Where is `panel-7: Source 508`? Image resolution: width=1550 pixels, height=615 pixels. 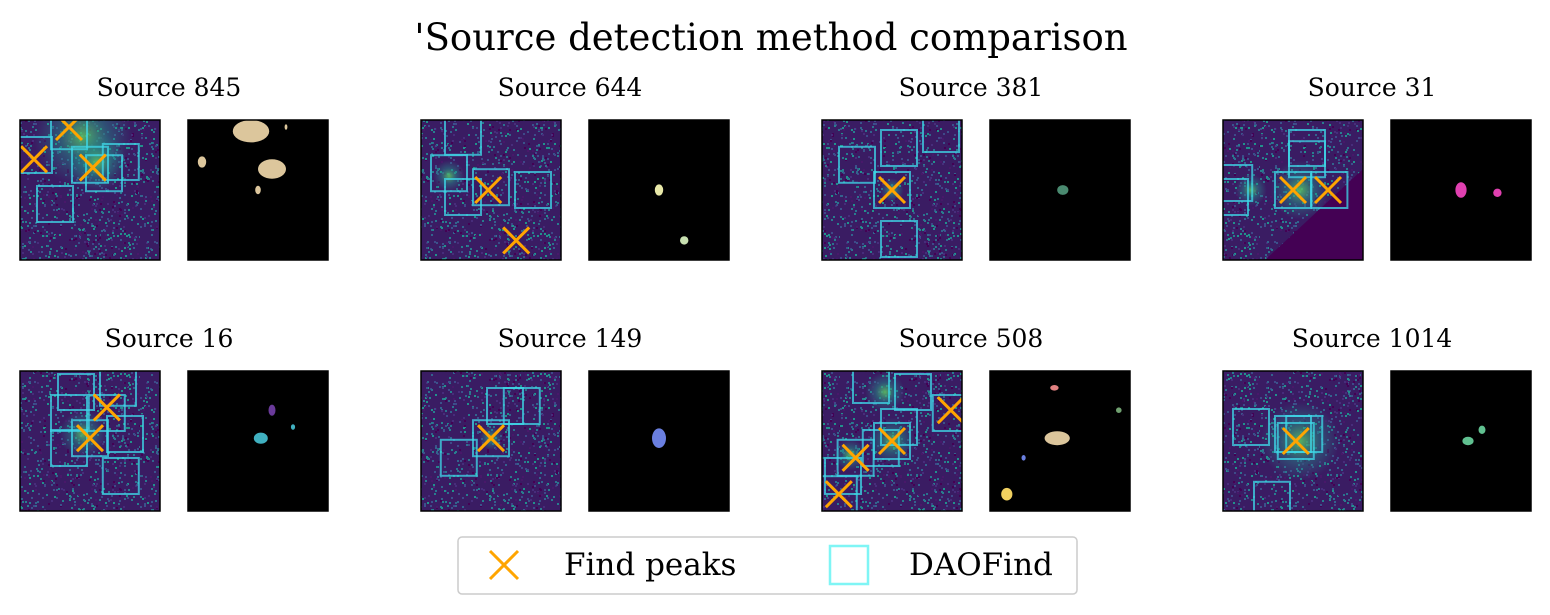 panel-7: Source 508 is located at coordinates (976, 418).